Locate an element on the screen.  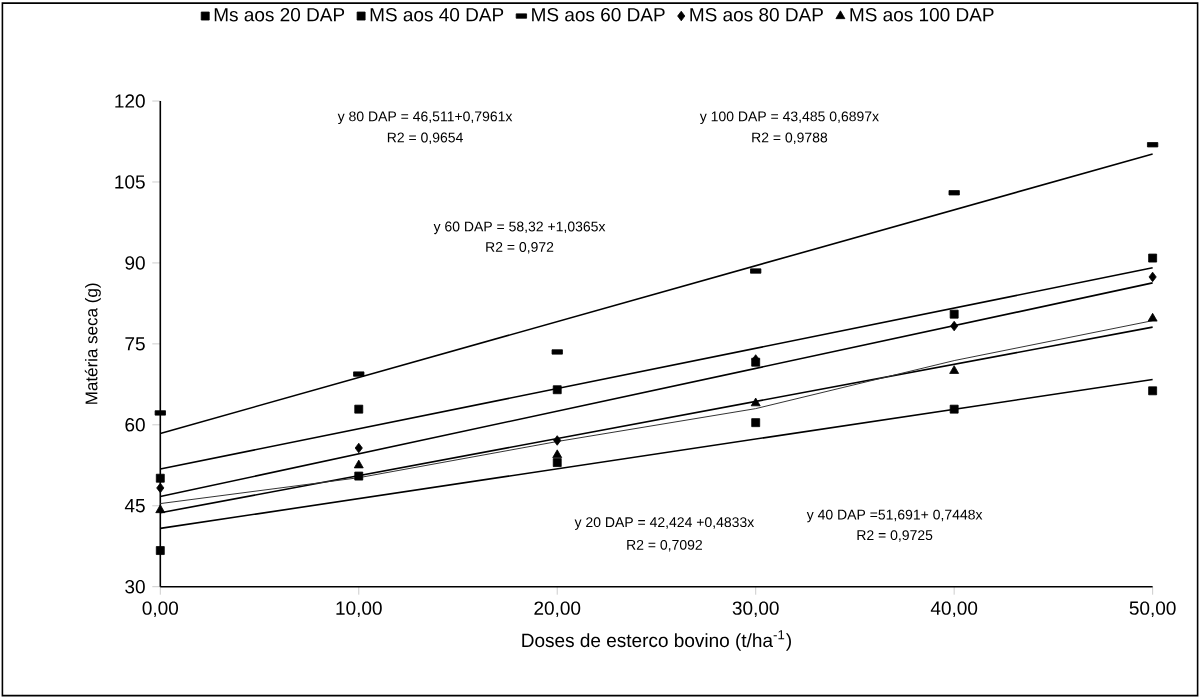
x-tick-label: 0,00 is located at coordinates (160, 609).